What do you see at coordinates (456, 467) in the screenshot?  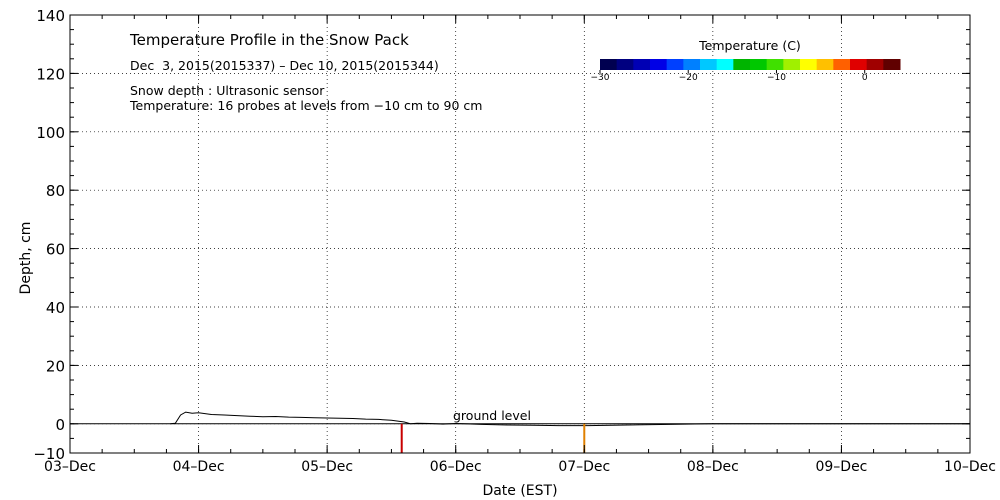 I see `x-tick-label: 06–Dec` at bounding box center [456, 467].